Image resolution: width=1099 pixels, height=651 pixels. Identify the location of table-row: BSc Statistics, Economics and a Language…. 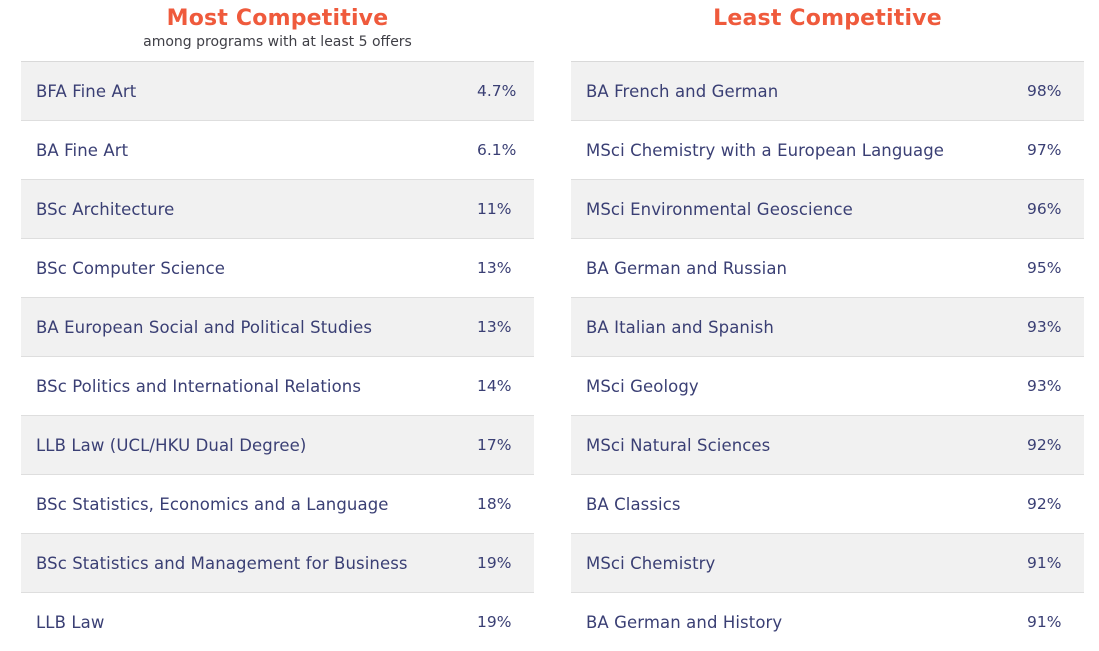
(277, 504).